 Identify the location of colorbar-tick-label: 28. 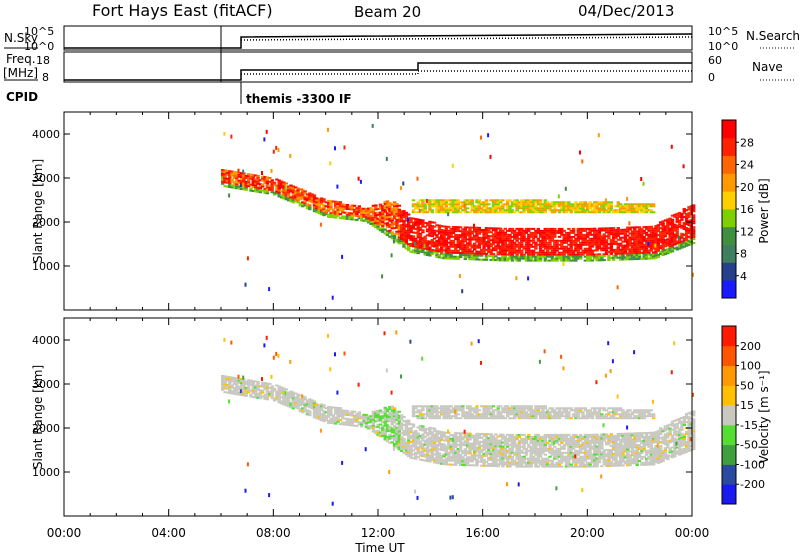
(747, 142).